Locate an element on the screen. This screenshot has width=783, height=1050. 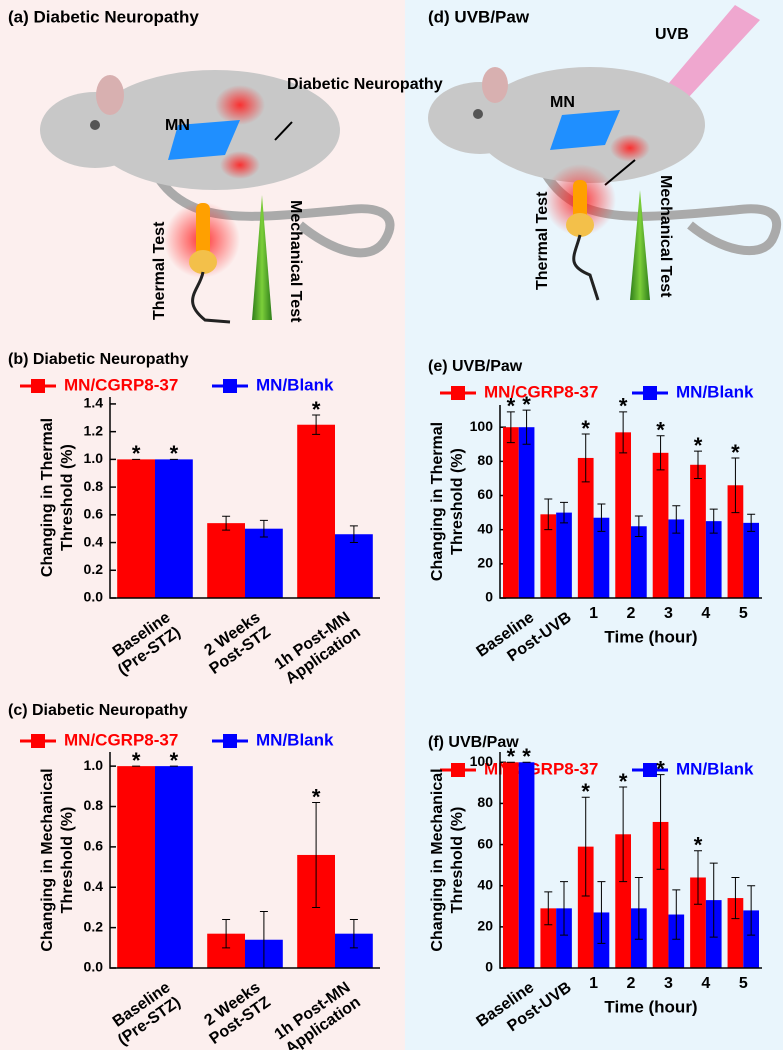
mn-label: MN is located at coordinates (562, 102).